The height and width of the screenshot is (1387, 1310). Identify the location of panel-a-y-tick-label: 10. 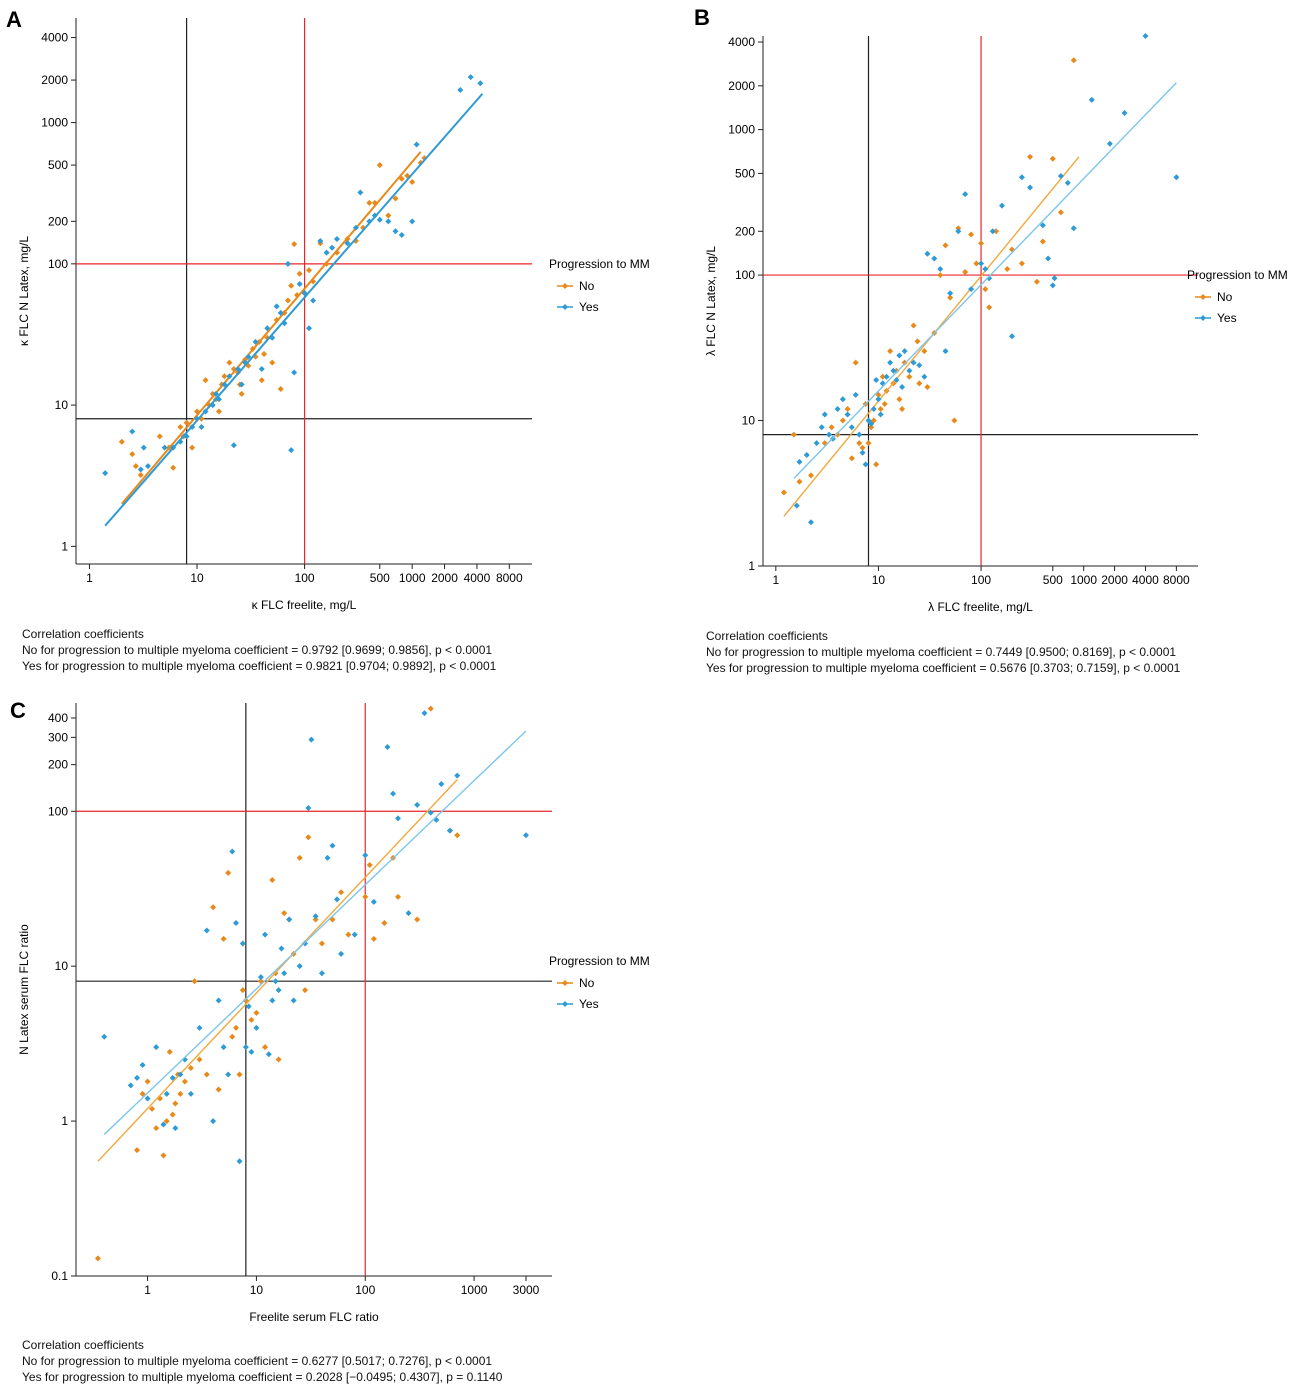
(62, 405).